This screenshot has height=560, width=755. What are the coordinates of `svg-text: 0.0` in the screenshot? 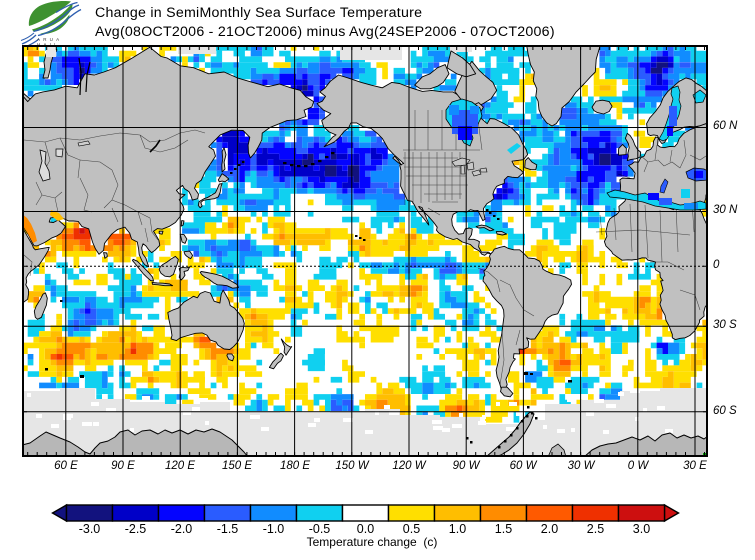 It's located at (365, 529).